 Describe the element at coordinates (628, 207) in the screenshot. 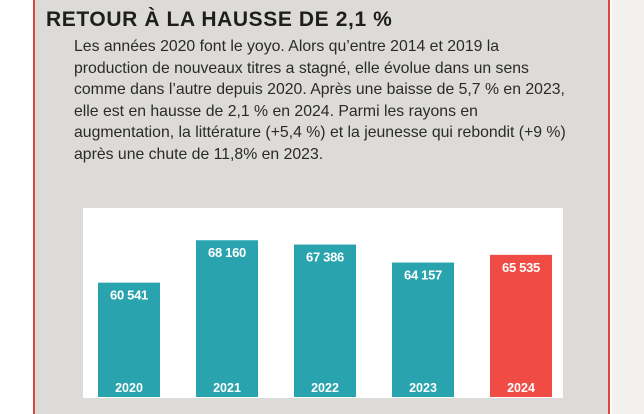

I see `right-margin` at that location.